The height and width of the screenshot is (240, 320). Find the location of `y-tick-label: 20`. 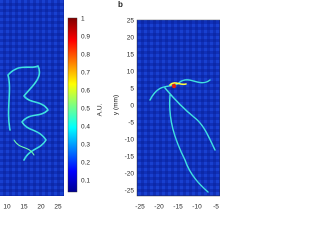

y-tick-label: 20 is located at coordinates (131, 38).